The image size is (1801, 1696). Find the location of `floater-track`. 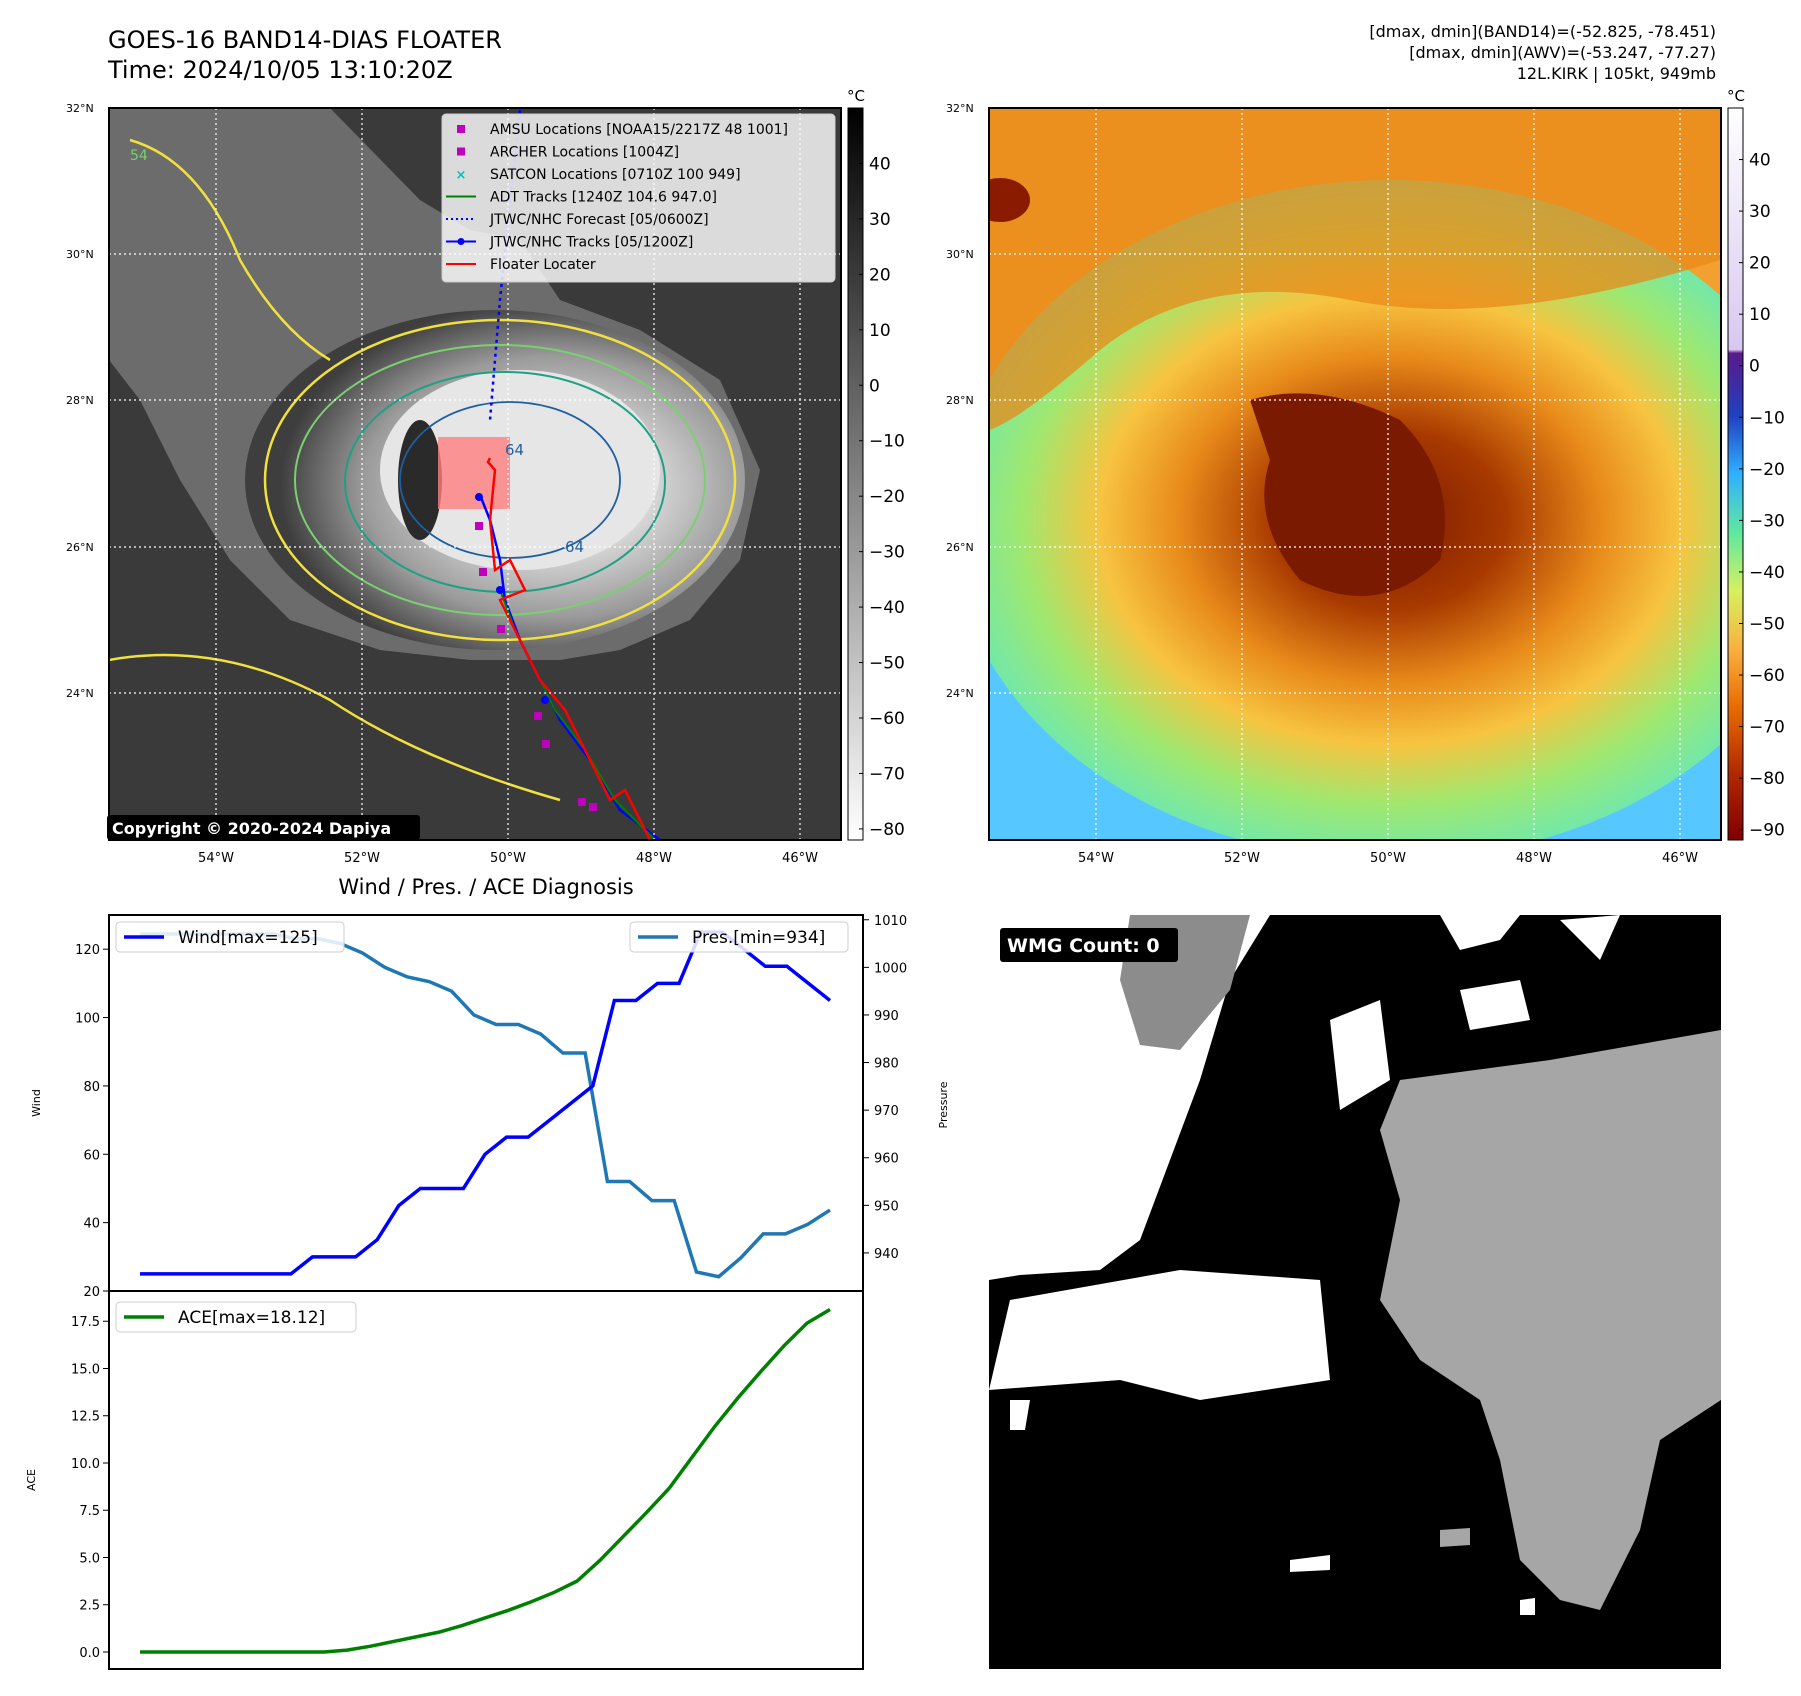

floater-track is located at coordinates (569, 648).